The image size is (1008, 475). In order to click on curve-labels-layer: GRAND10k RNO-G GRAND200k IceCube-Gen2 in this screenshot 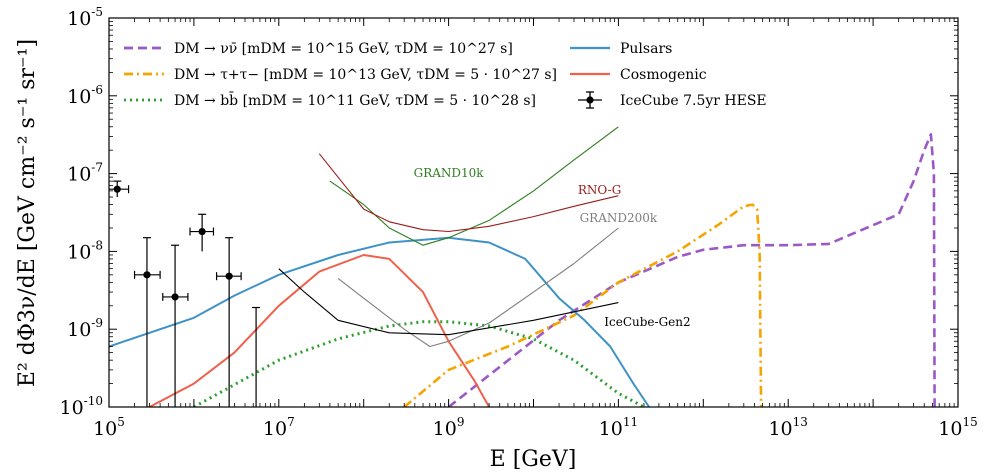, I will do `click(552, 247)`.